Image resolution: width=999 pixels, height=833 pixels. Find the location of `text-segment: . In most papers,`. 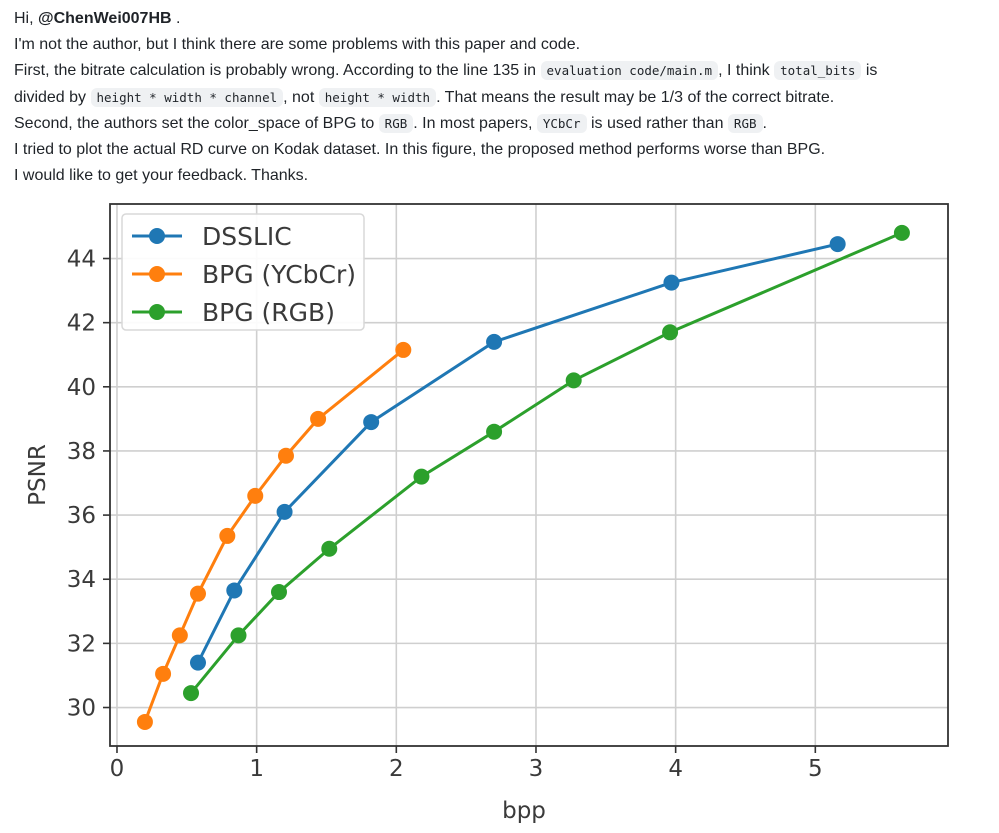

text-segment: . In most papers, is located at coordinates (475, 123).